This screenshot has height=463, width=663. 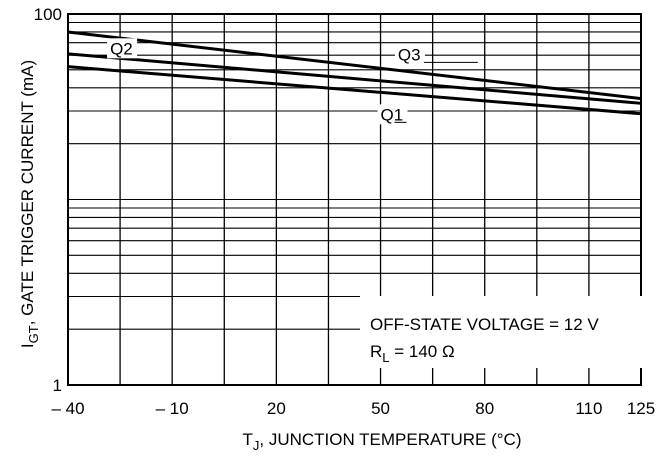 What do you see at coordinates (641, 408) in the screenshot?
I see `x-tick-label: 125` at bounding box center [641, 408].